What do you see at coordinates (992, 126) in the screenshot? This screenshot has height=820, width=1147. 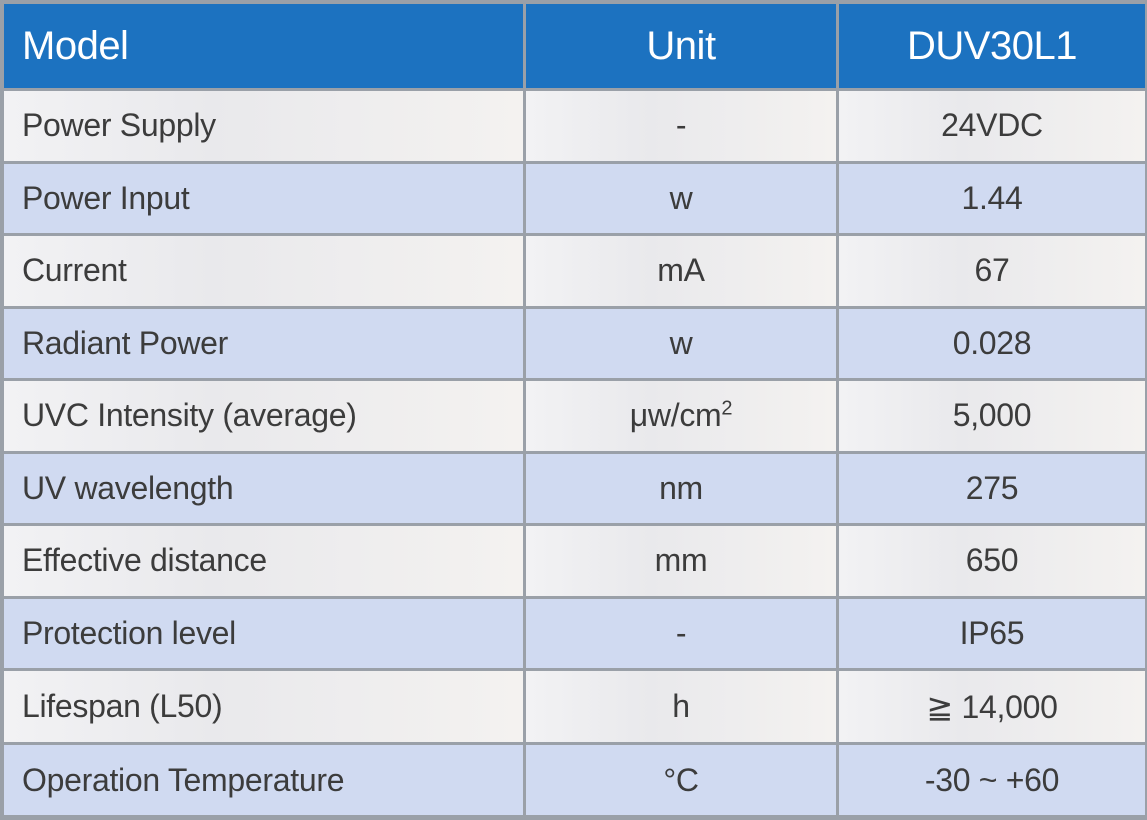 I see `row-value: 24VDC` at bounding box center [992, 126].